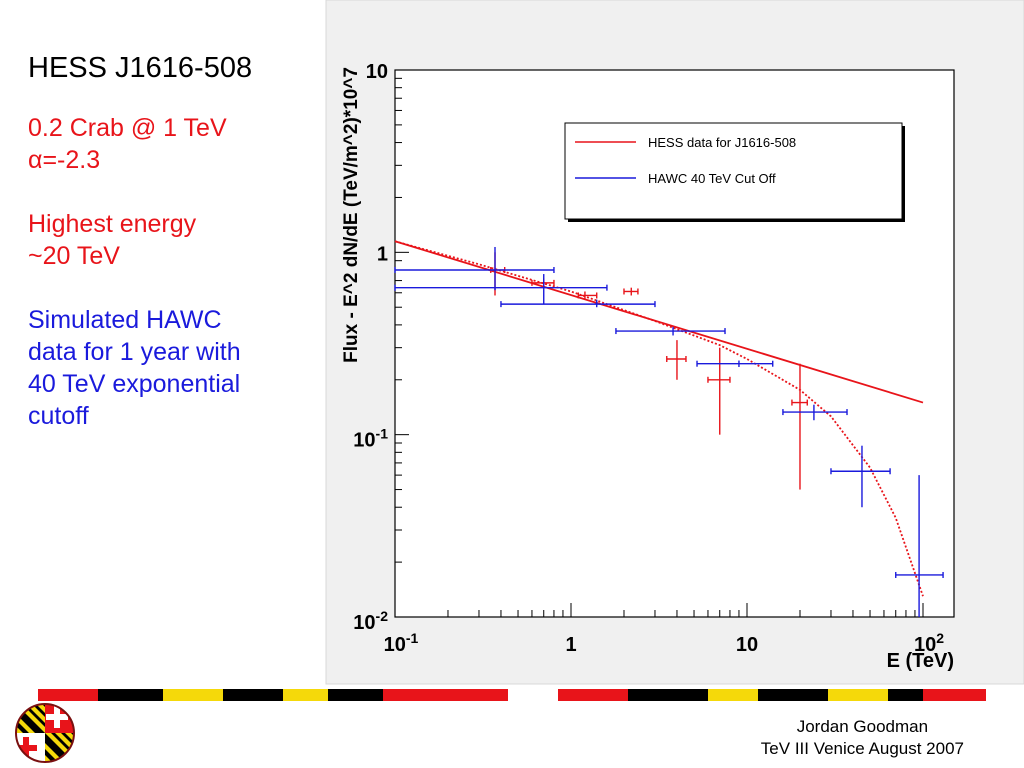 The height and width of the screenshot is (768, 1024). What do you see at coordinates (64, 160) in the screenshot?
I see `alpha-note: α=-2.3` at bounding box center [64, 160].